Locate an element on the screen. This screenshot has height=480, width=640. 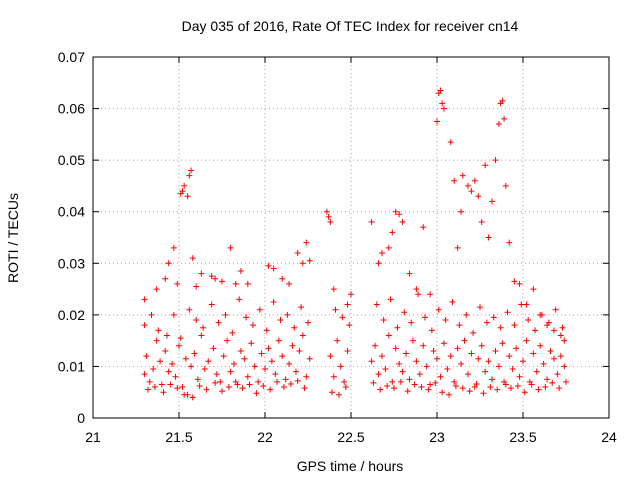
y-tick-label: 0.03 is located at coordinates (71, 263).